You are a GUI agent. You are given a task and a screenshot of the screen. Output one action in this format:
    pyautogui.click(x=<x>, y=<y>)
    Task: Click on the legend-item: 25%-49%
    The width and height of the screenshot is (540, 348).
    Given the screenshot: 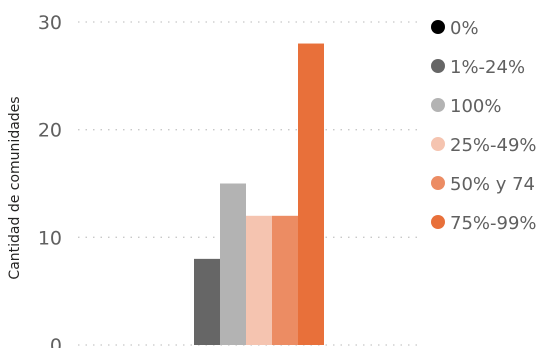 What is the action you would take?
    pyautogui.click(x=484, y=145)
    